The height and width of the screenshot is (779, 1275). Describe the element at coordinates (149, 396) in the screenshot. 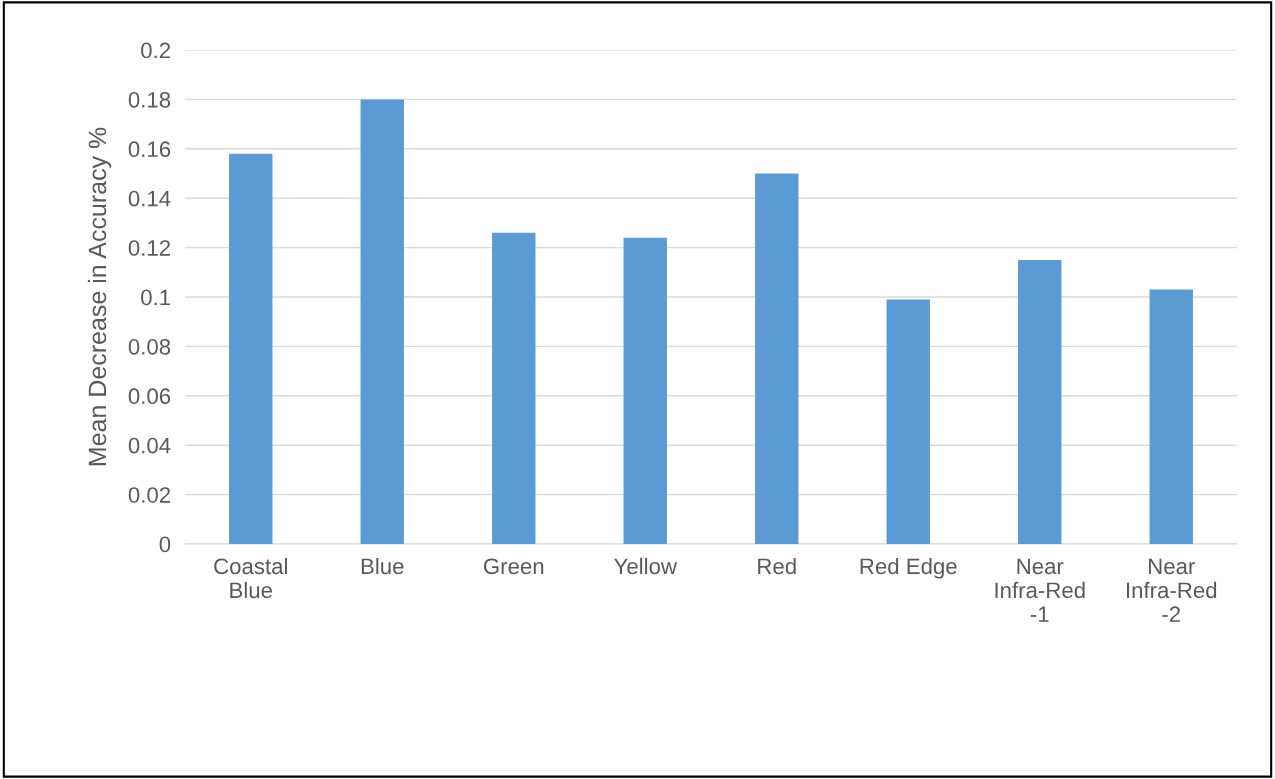

I see `y-tick-label: 0.06` at that location.